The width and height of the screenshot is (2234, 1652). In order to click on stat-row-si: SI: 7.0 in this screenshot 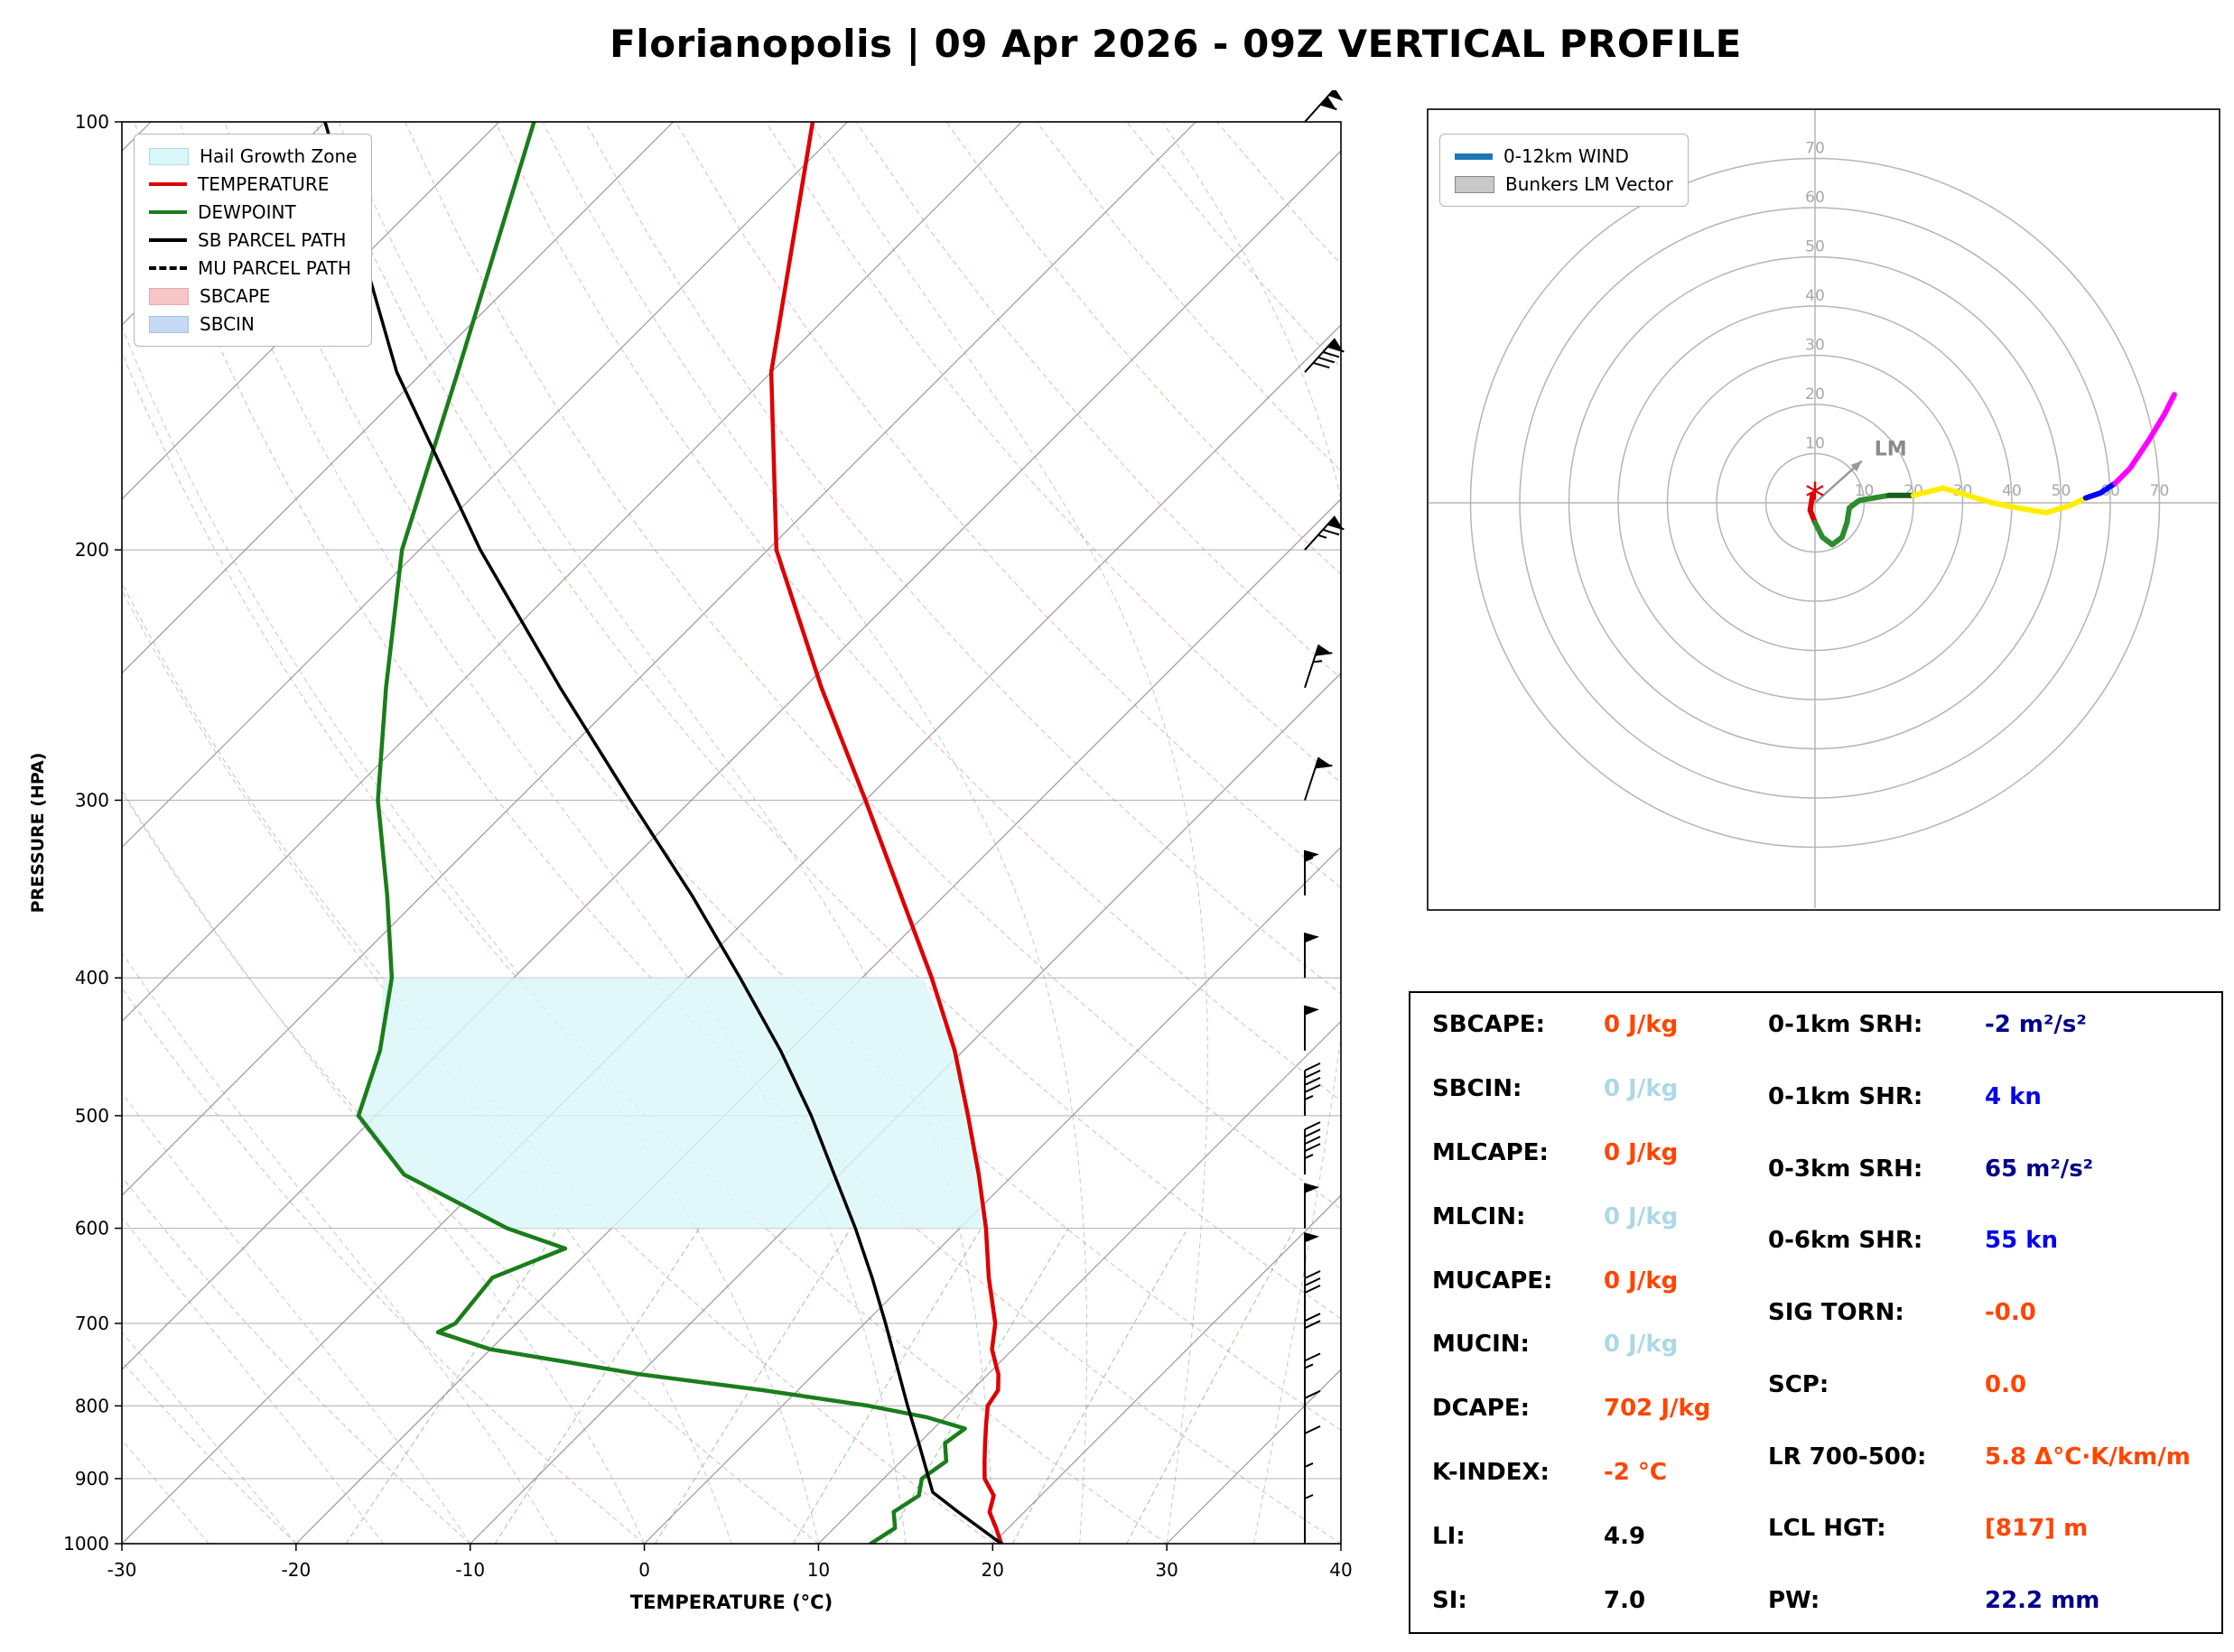, I will do `click(1589, 1600)`.